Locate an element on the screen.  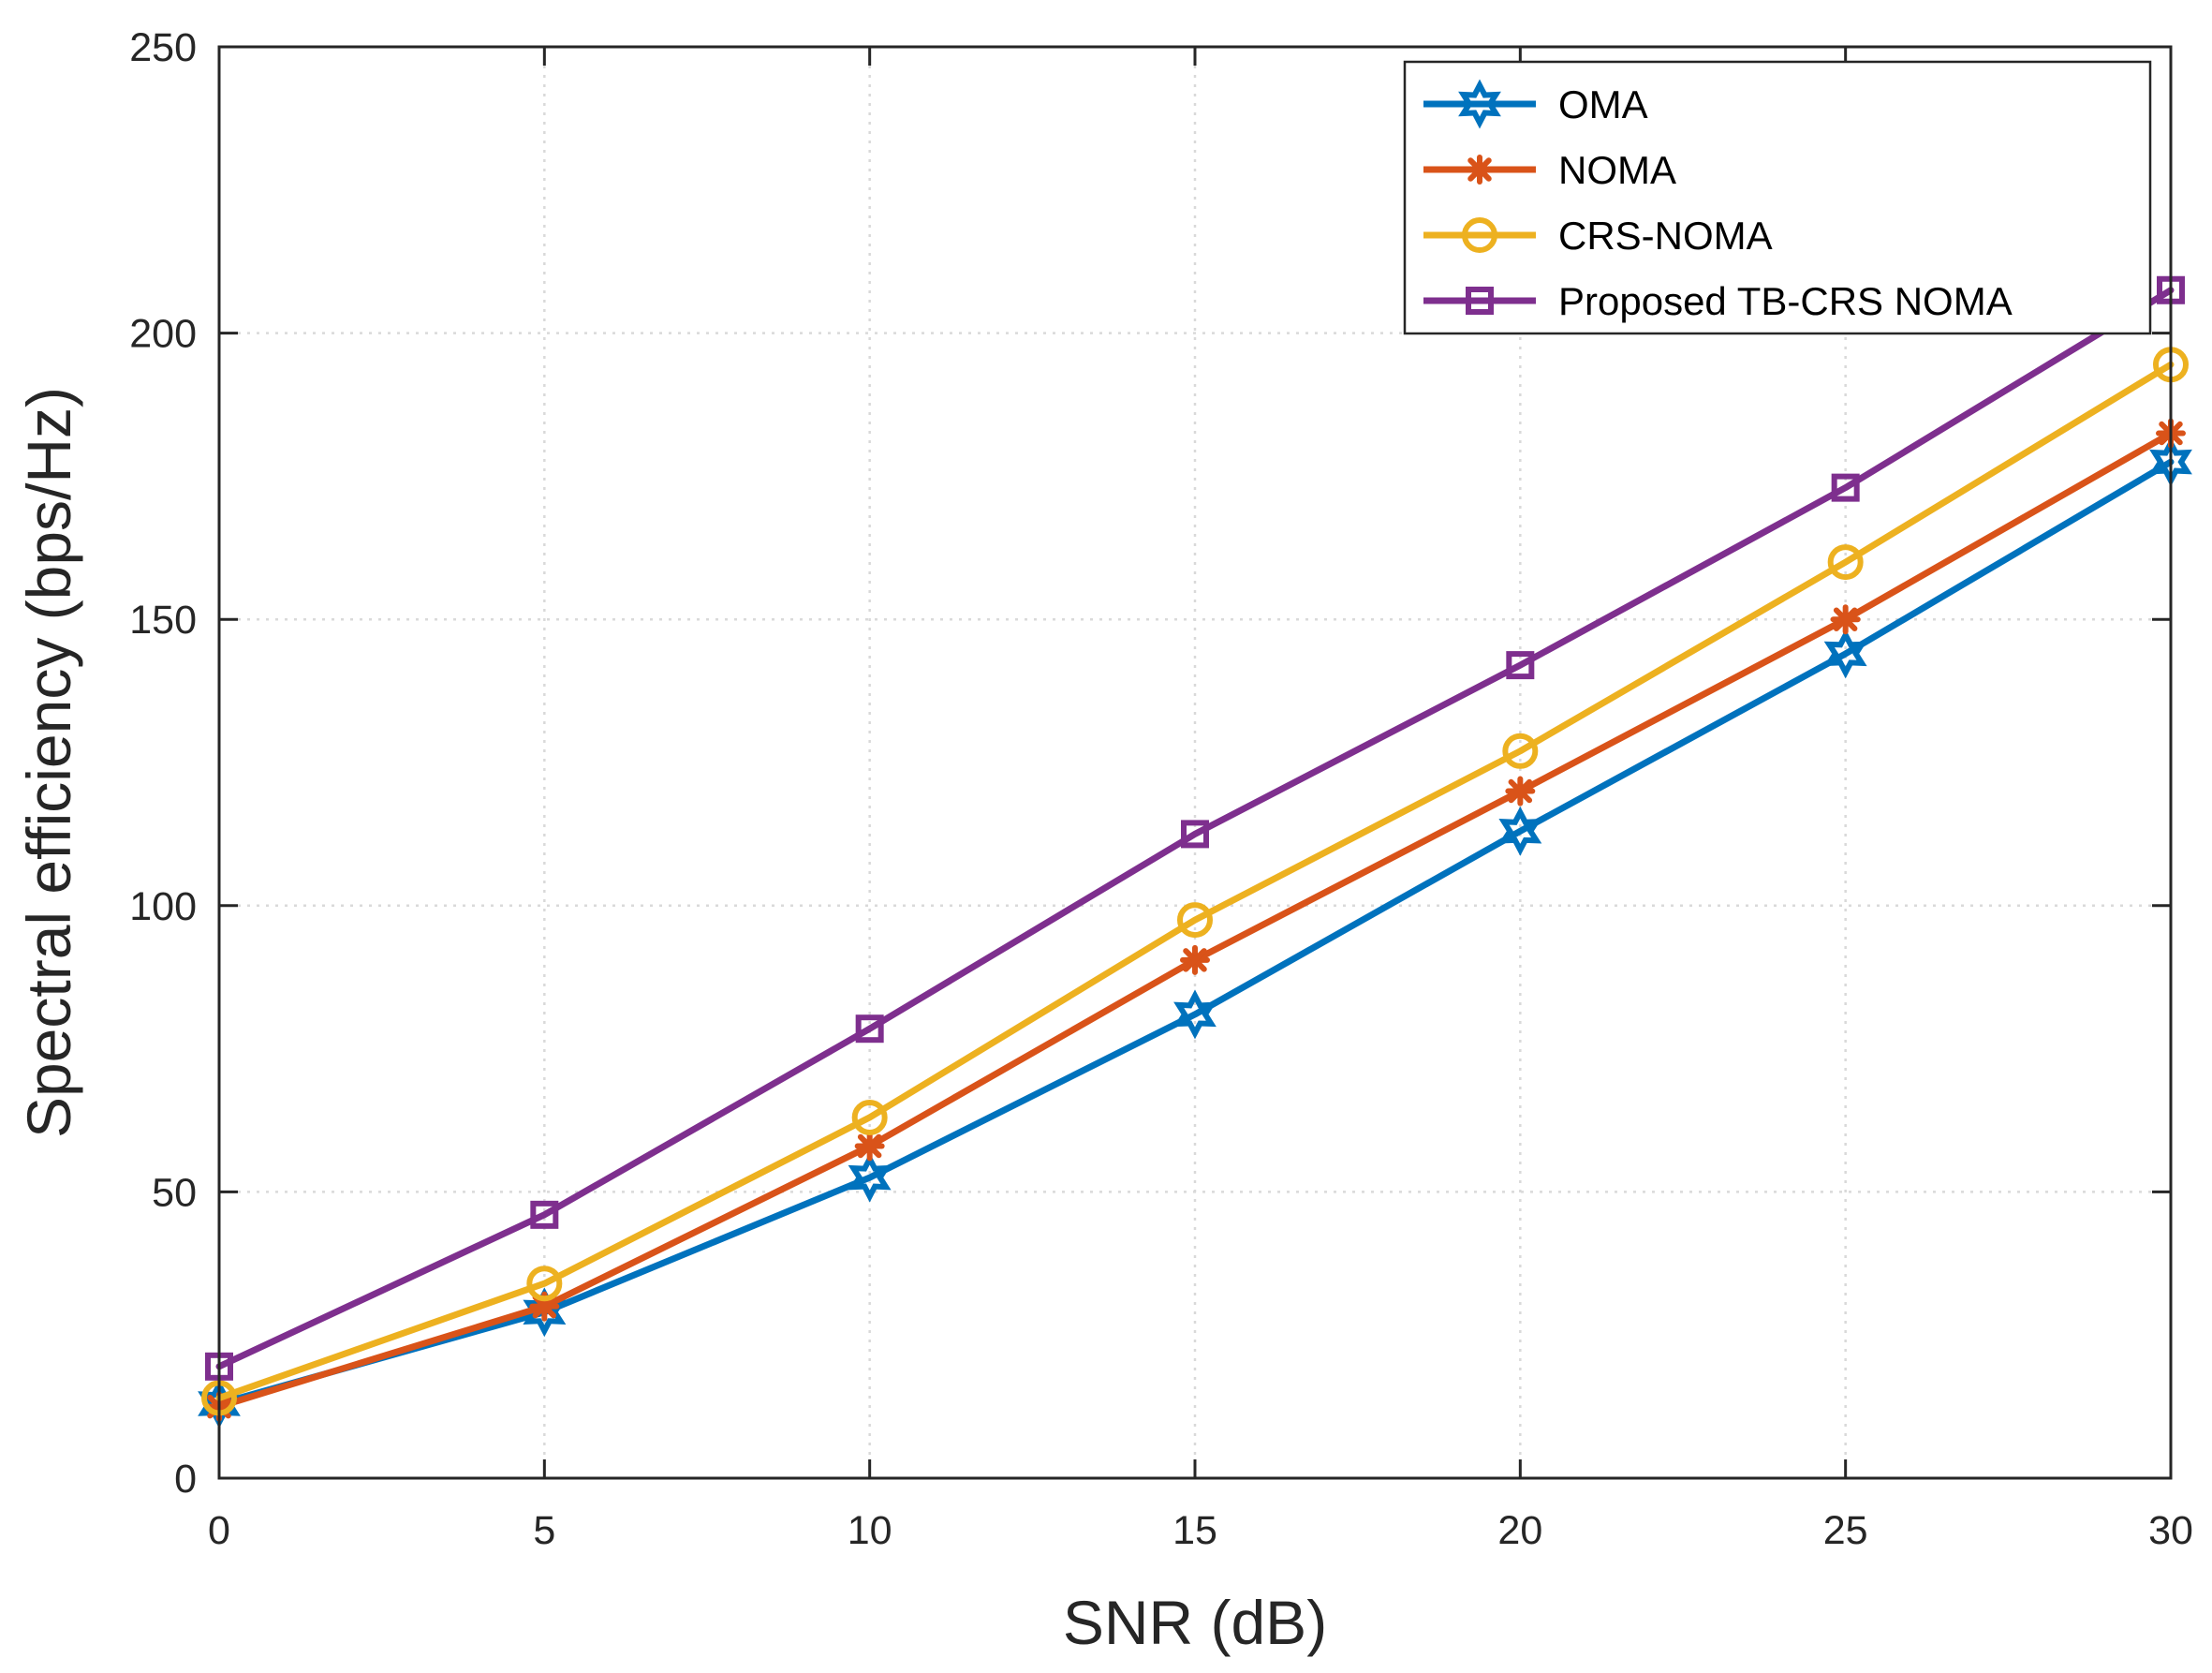
legend: OMA NOMA CRS-NOMA Proposed TB-CRS NOMA is located at coordinates (1777, 198).